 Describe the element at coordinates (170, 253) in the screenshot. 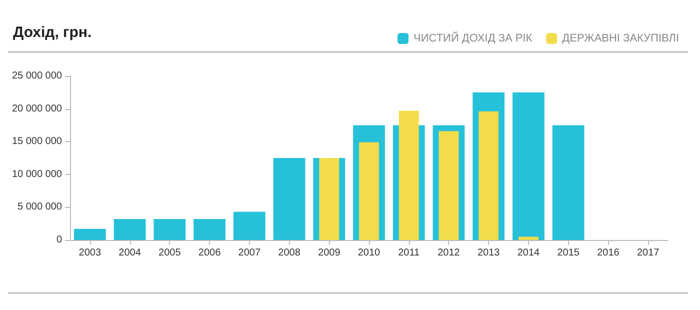

I see `x-tick-label: 2005` at that location.